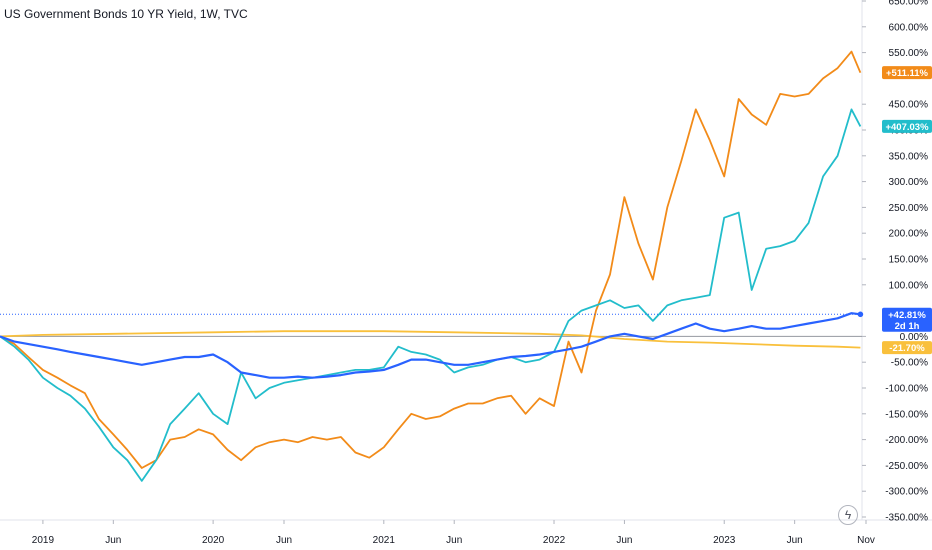 This screenshot has width=932, height=550. I want to click on x-tick-label: 2021, so click(384, 540).